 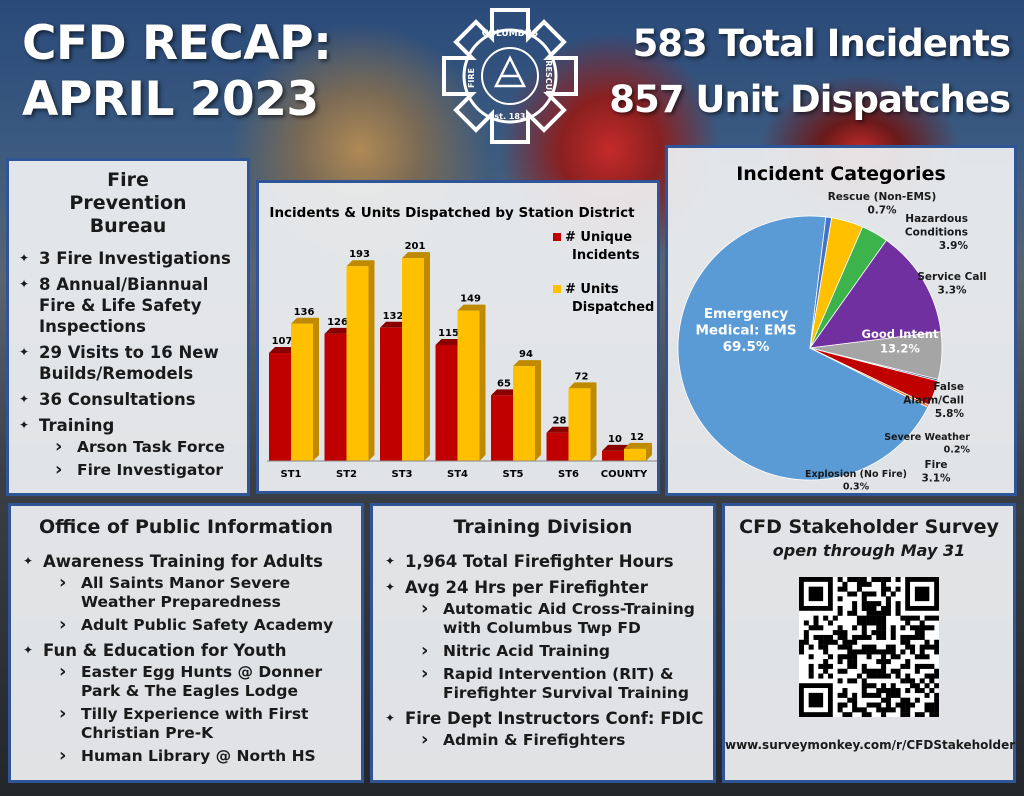 I want to click on bar-value-label: 94, so click(x=526, y=354).